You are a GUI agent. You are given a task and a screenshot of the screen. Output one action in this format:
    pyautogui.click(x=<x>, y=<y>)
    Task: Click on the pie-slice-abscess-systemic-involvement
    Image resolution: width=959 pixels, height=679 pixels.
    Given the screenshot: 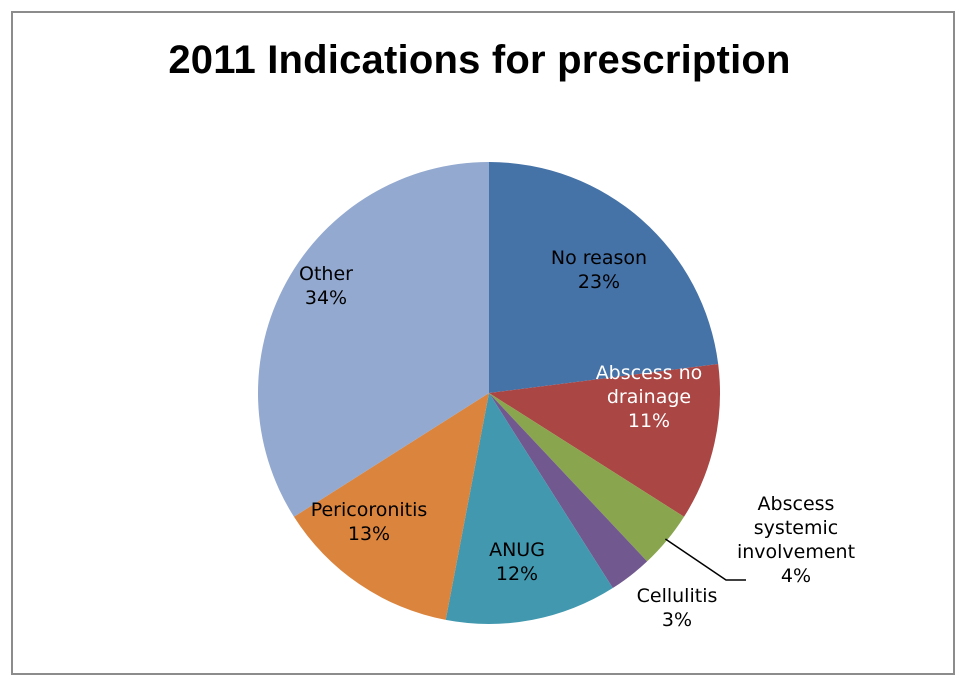 What is the action you would take?
    pyautogui.click(x=587, y=477)
    